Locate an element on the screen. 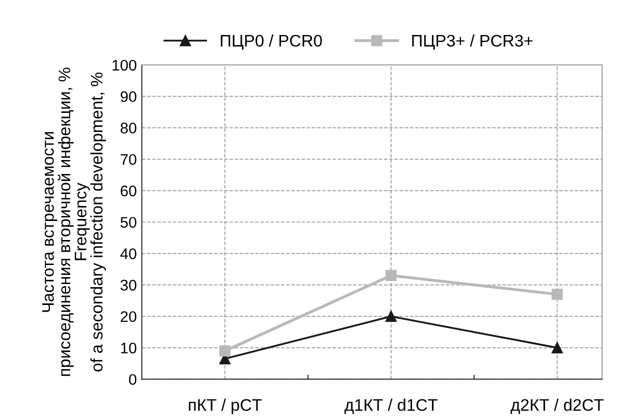  legend-label: ПЦР0 / PCR0 is located at coordinates (271, 42).